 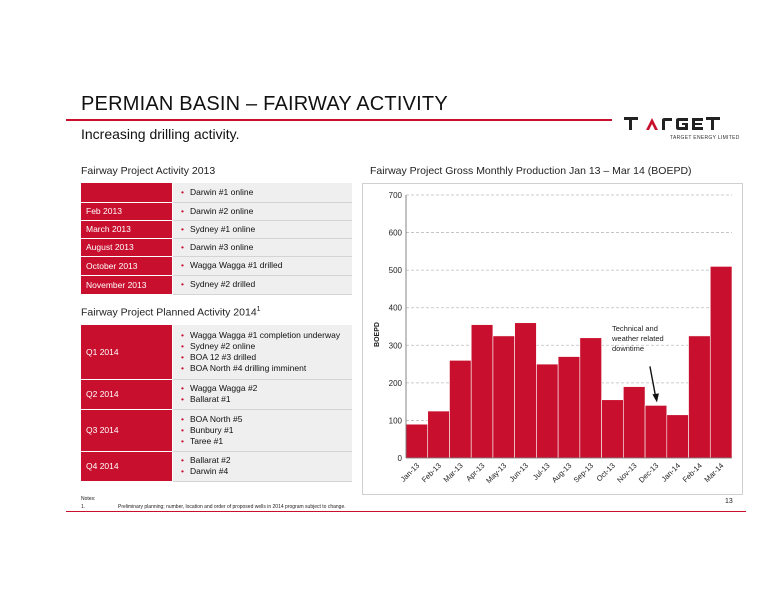 I want to click on activity-item: Taree #1, so click(x=266, y=441).